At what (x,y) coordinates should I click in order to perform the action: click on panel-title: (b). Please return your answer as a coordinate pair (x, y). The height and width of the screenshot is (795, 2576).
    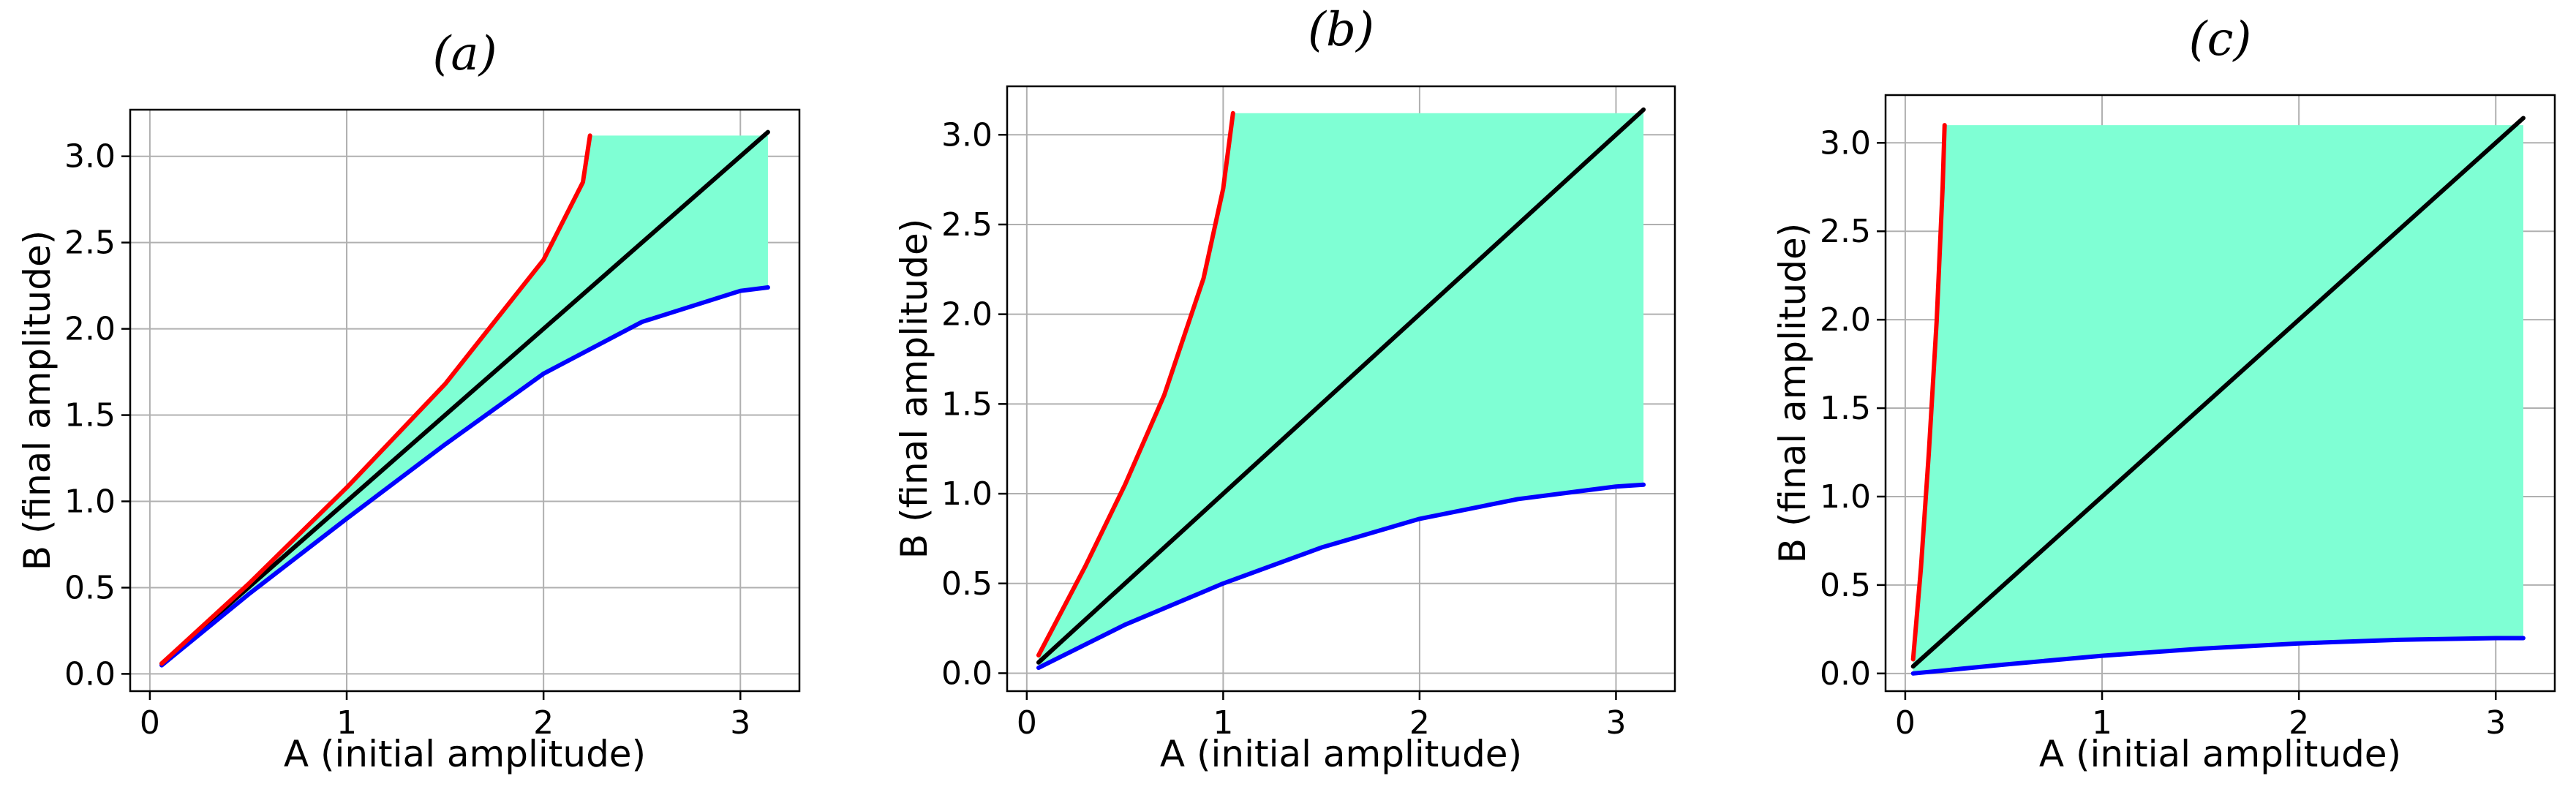
    Looking at the image, I should click on (1341, 30).